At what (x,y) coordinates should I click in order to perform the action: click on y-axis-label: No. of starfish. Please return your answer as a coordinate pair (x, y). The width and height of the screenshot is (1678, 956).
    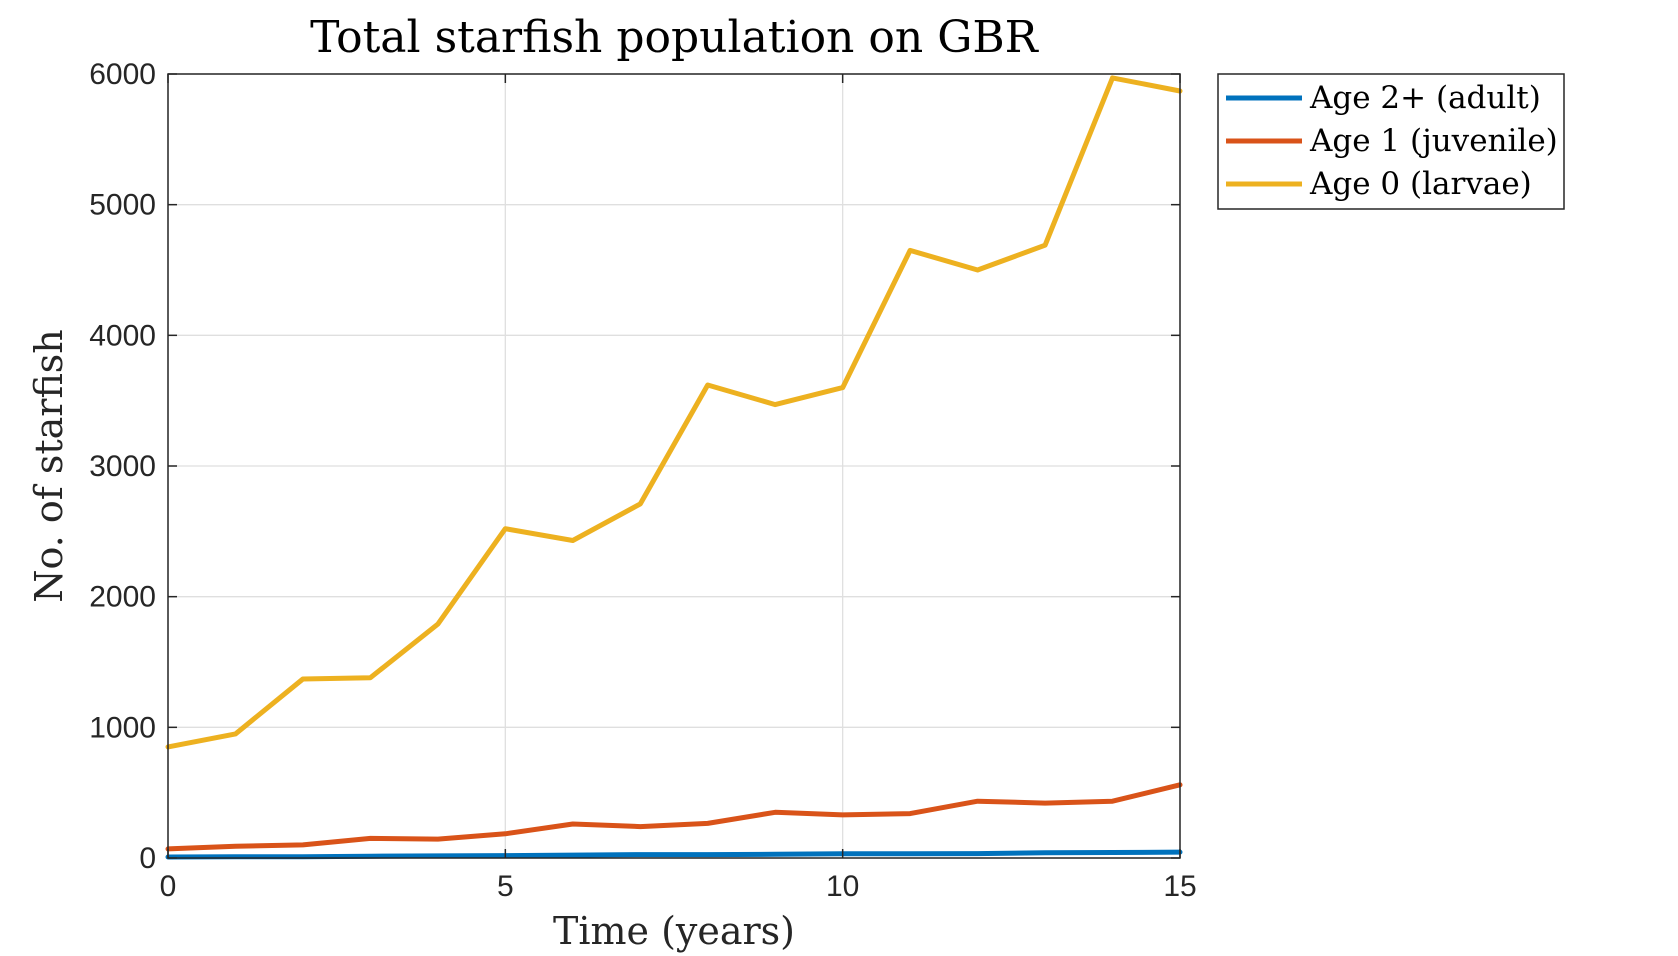
    Looking at the image, I should click on (49, 466).